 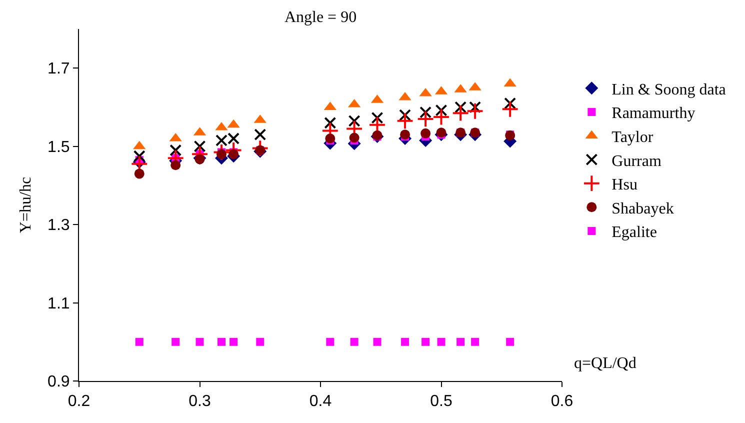 I want to click on legend-label: Gurram, so click(x=637, y=161).